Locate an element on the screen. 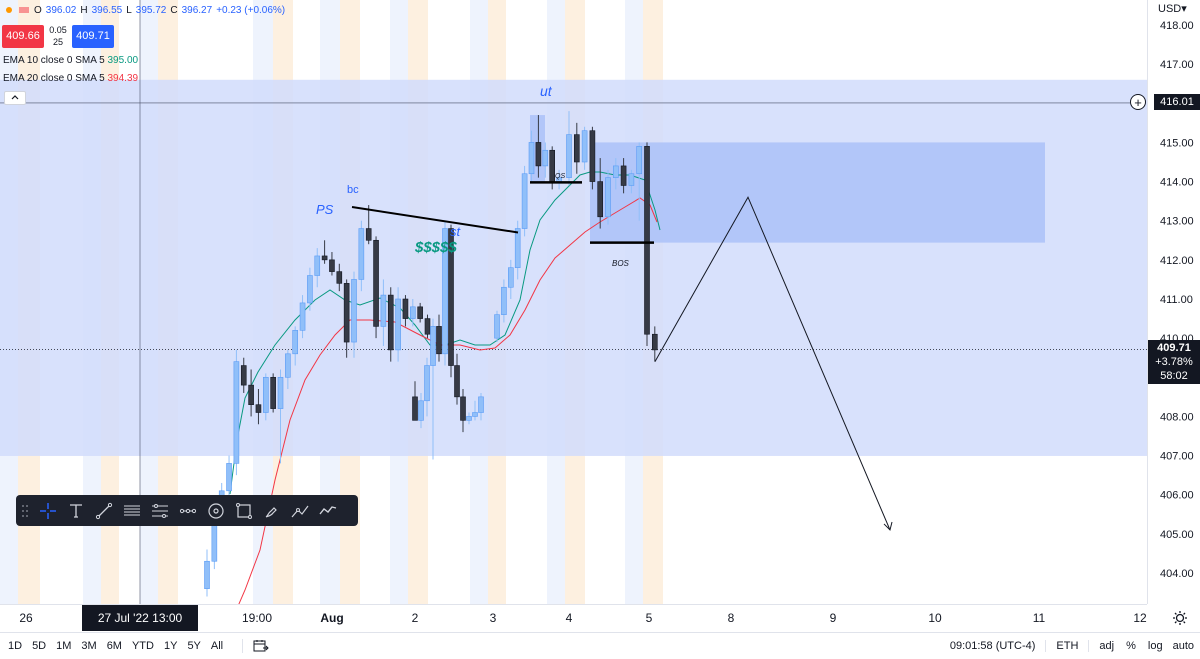  crosshair-time-label: 27 Jul '22 13:00 is located at coordinates (140, 618).